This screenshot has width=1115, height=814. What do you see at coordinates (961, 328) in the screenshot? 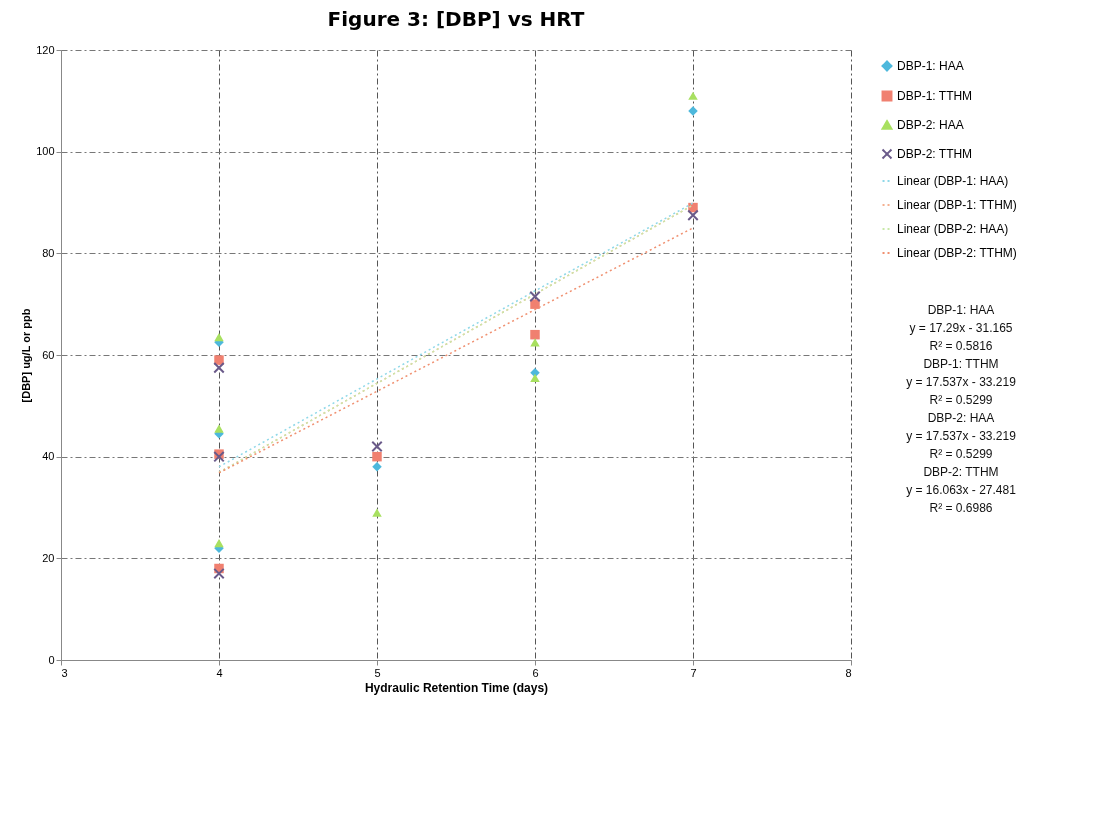
I see `text: y = 17.29x - 31.165` at bounding box center [961, 328].